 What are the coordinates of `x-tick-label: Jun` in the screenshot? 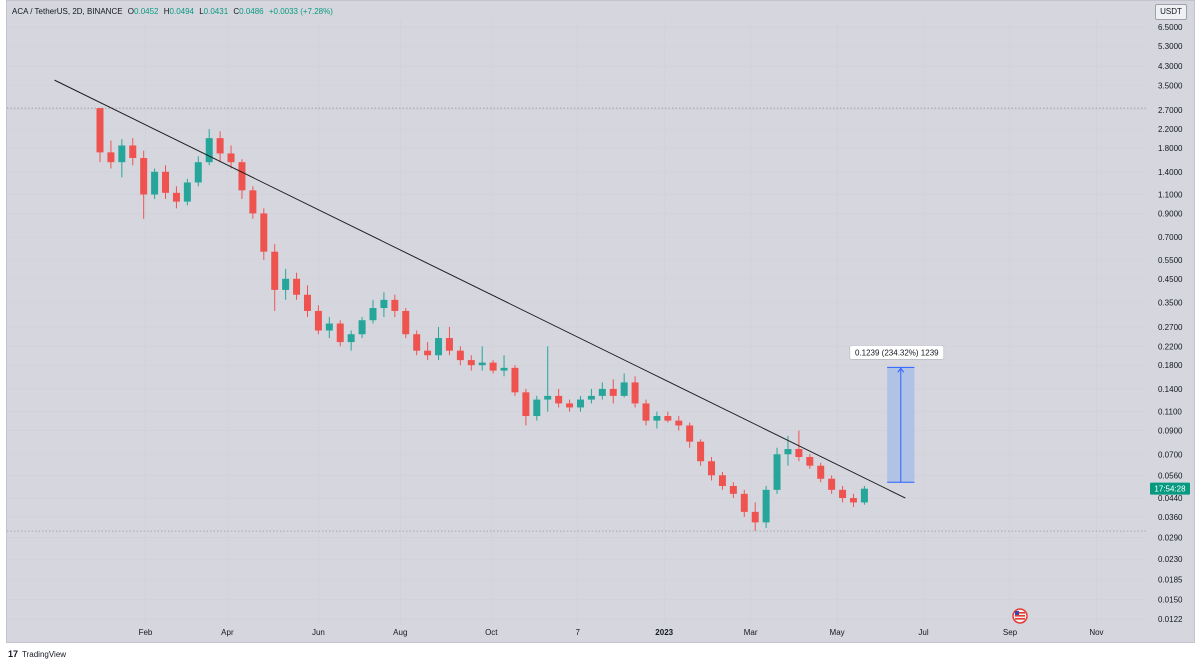 It's located at (318, 632).